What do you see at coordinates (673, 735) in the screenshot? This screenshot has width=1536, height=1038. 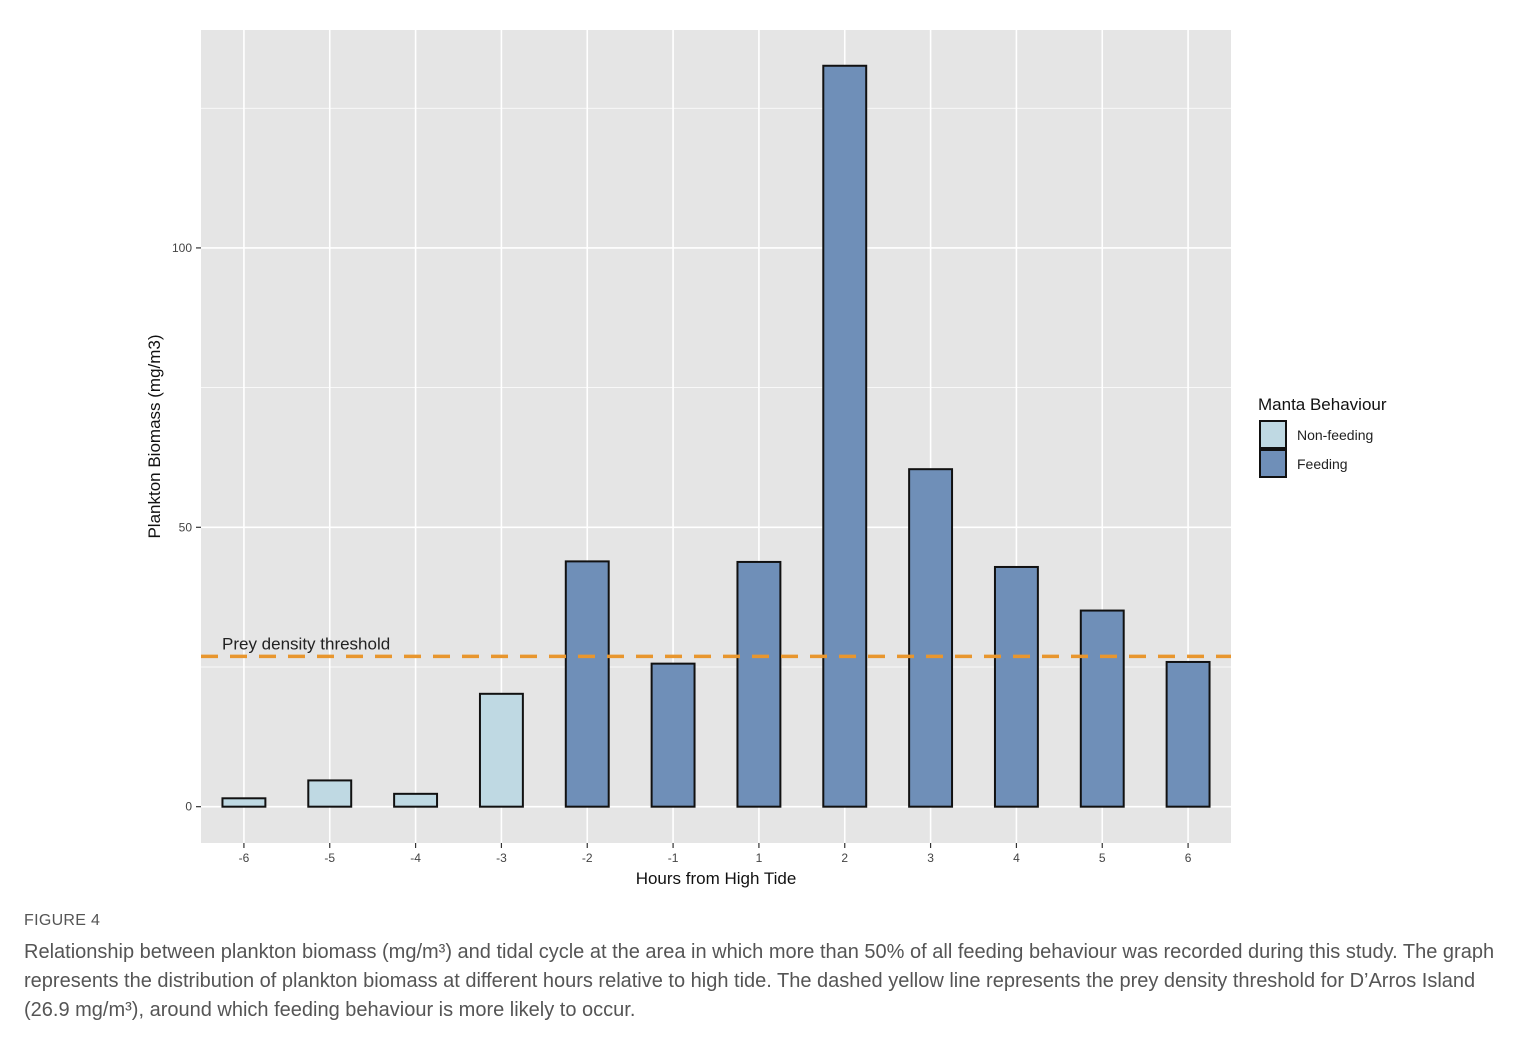 I see `bar--1-feeding` at bounding box center [673, 735].